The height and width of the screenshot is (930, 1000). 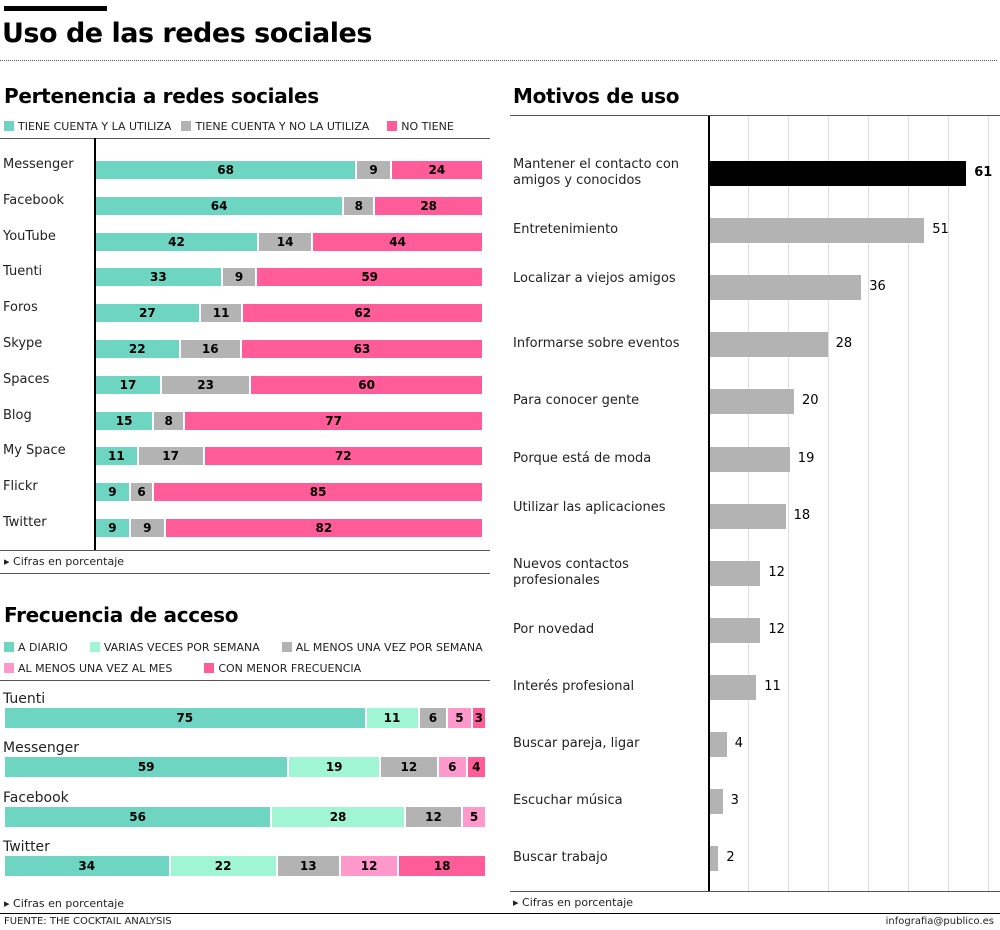 What do you see at coordinates (38, 164) in the screenshot?
I see `category-label: Messenger` at bounding box center [38, 164].